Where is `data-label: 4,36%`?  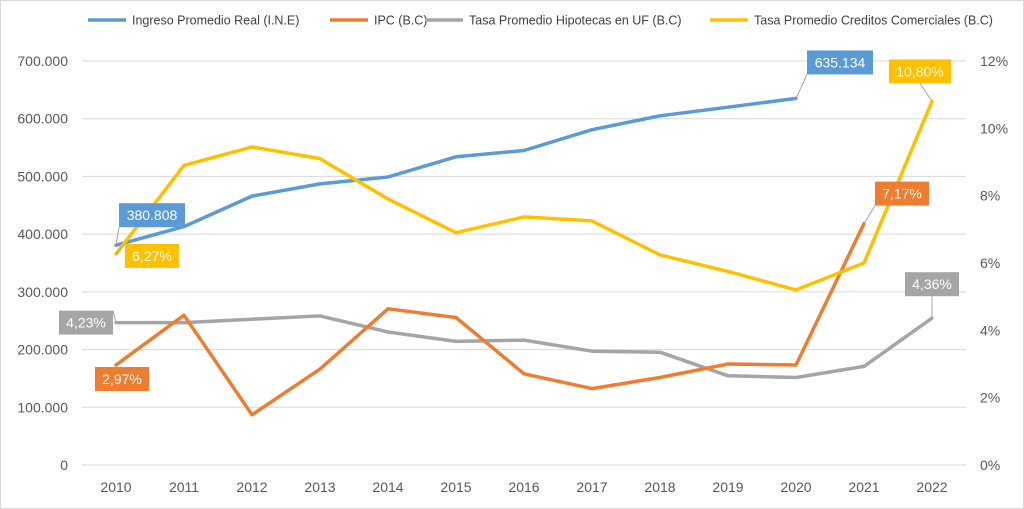 data-label: 4,36% is located at coordinates (932, 284).